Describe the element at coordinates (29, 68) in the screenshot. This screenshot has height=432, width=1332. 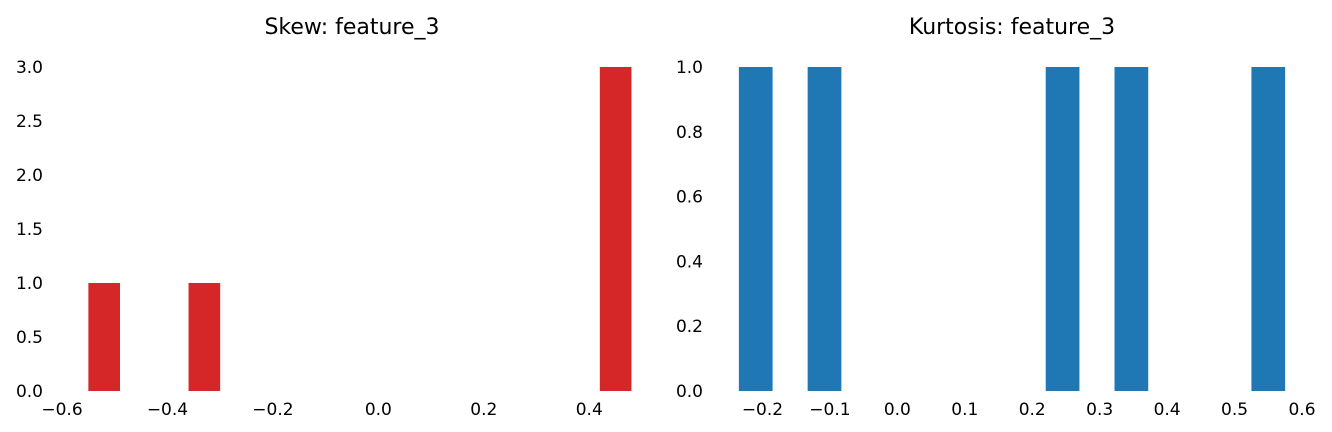
I see `y-tick-label: 3.0` at that location.